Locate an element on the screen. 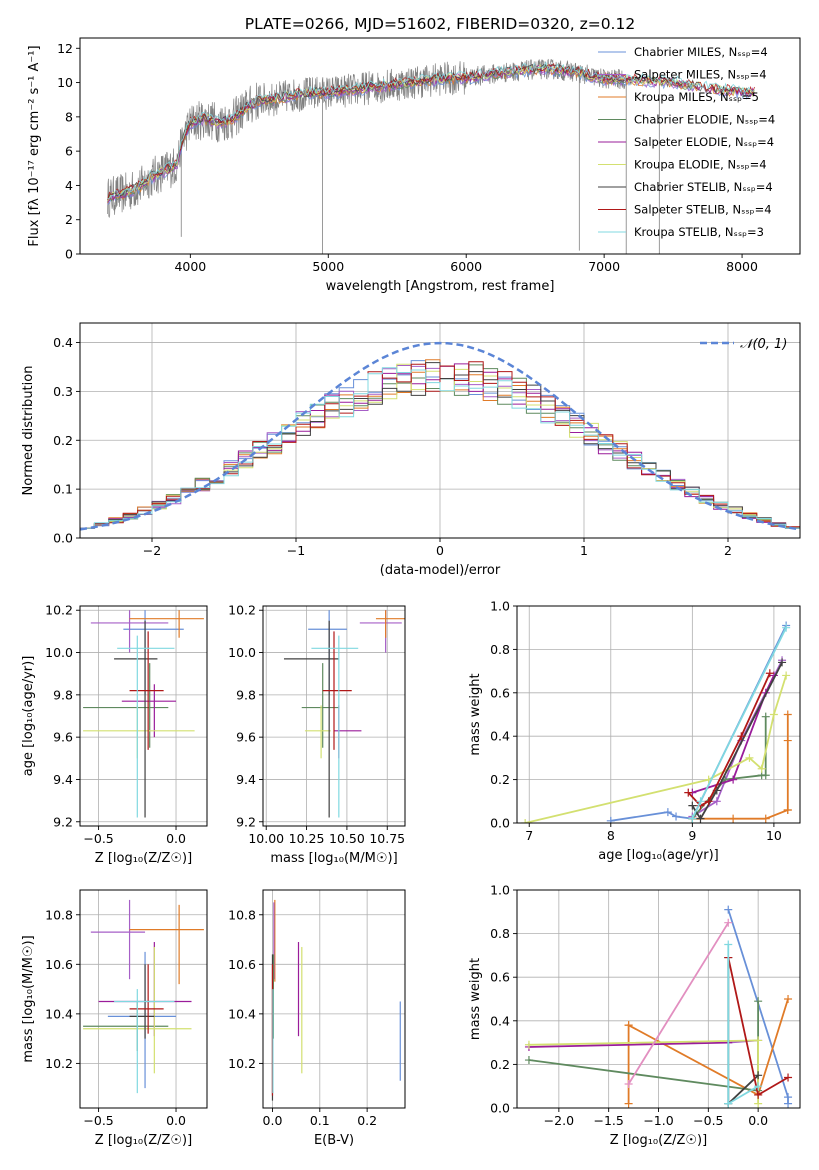 Image resolution: width=819 pixels, height=1170 pixels. weight-vs-age-x-axis-label: age [log₁₀(age/yr)] is located at coordinates (658, 855).